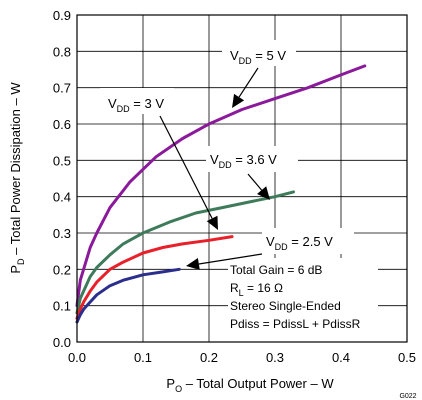  I want to click on arrow-5v, so click(245, 87).